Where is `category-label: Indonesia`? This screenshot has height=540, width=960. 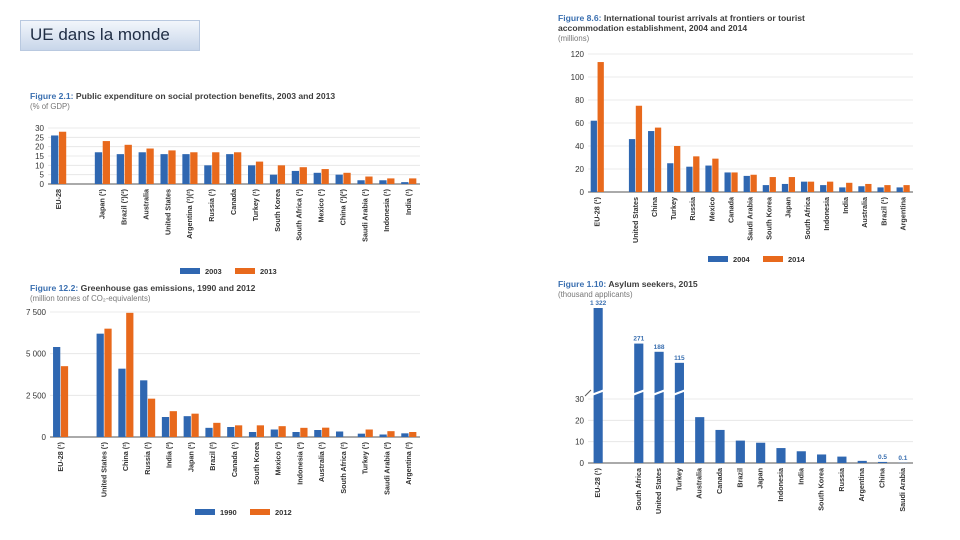 category-label: Indonesia is located at coordinates (826, 213).